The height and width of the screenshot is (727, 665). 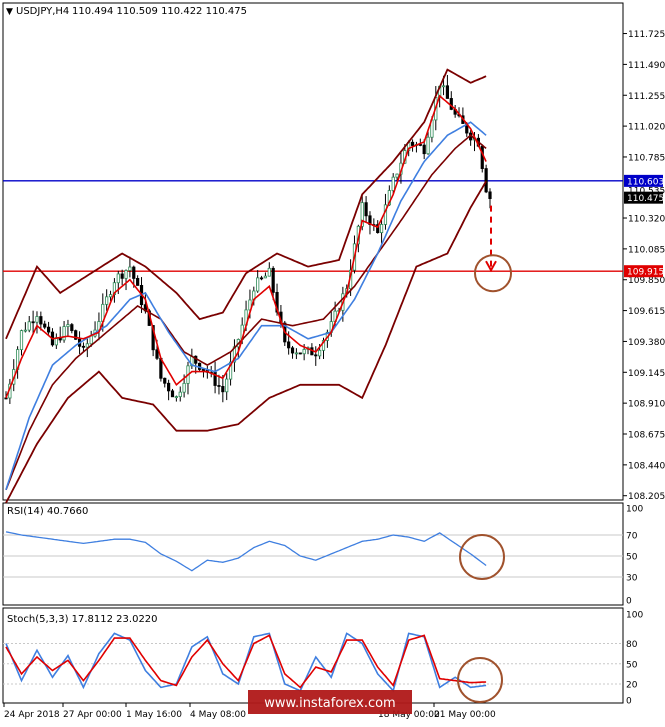 What do you see at coordinates (632, 645) in the screenshot?
I see `stoch-tick-label: 80` at bounding box center [632, 645].